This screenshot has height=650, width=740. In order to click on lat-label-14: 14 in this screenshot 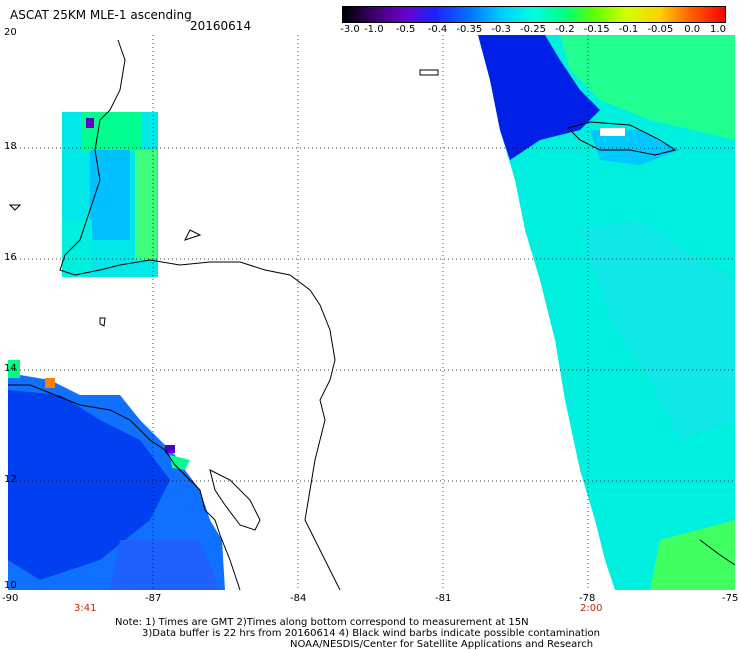, I will do `click(10, 368)`.